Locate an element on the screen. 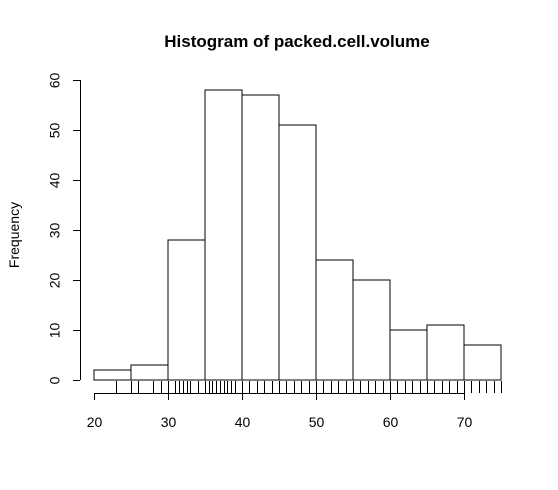  y-axis-label: Frequency is located at coordinates (14, 235).